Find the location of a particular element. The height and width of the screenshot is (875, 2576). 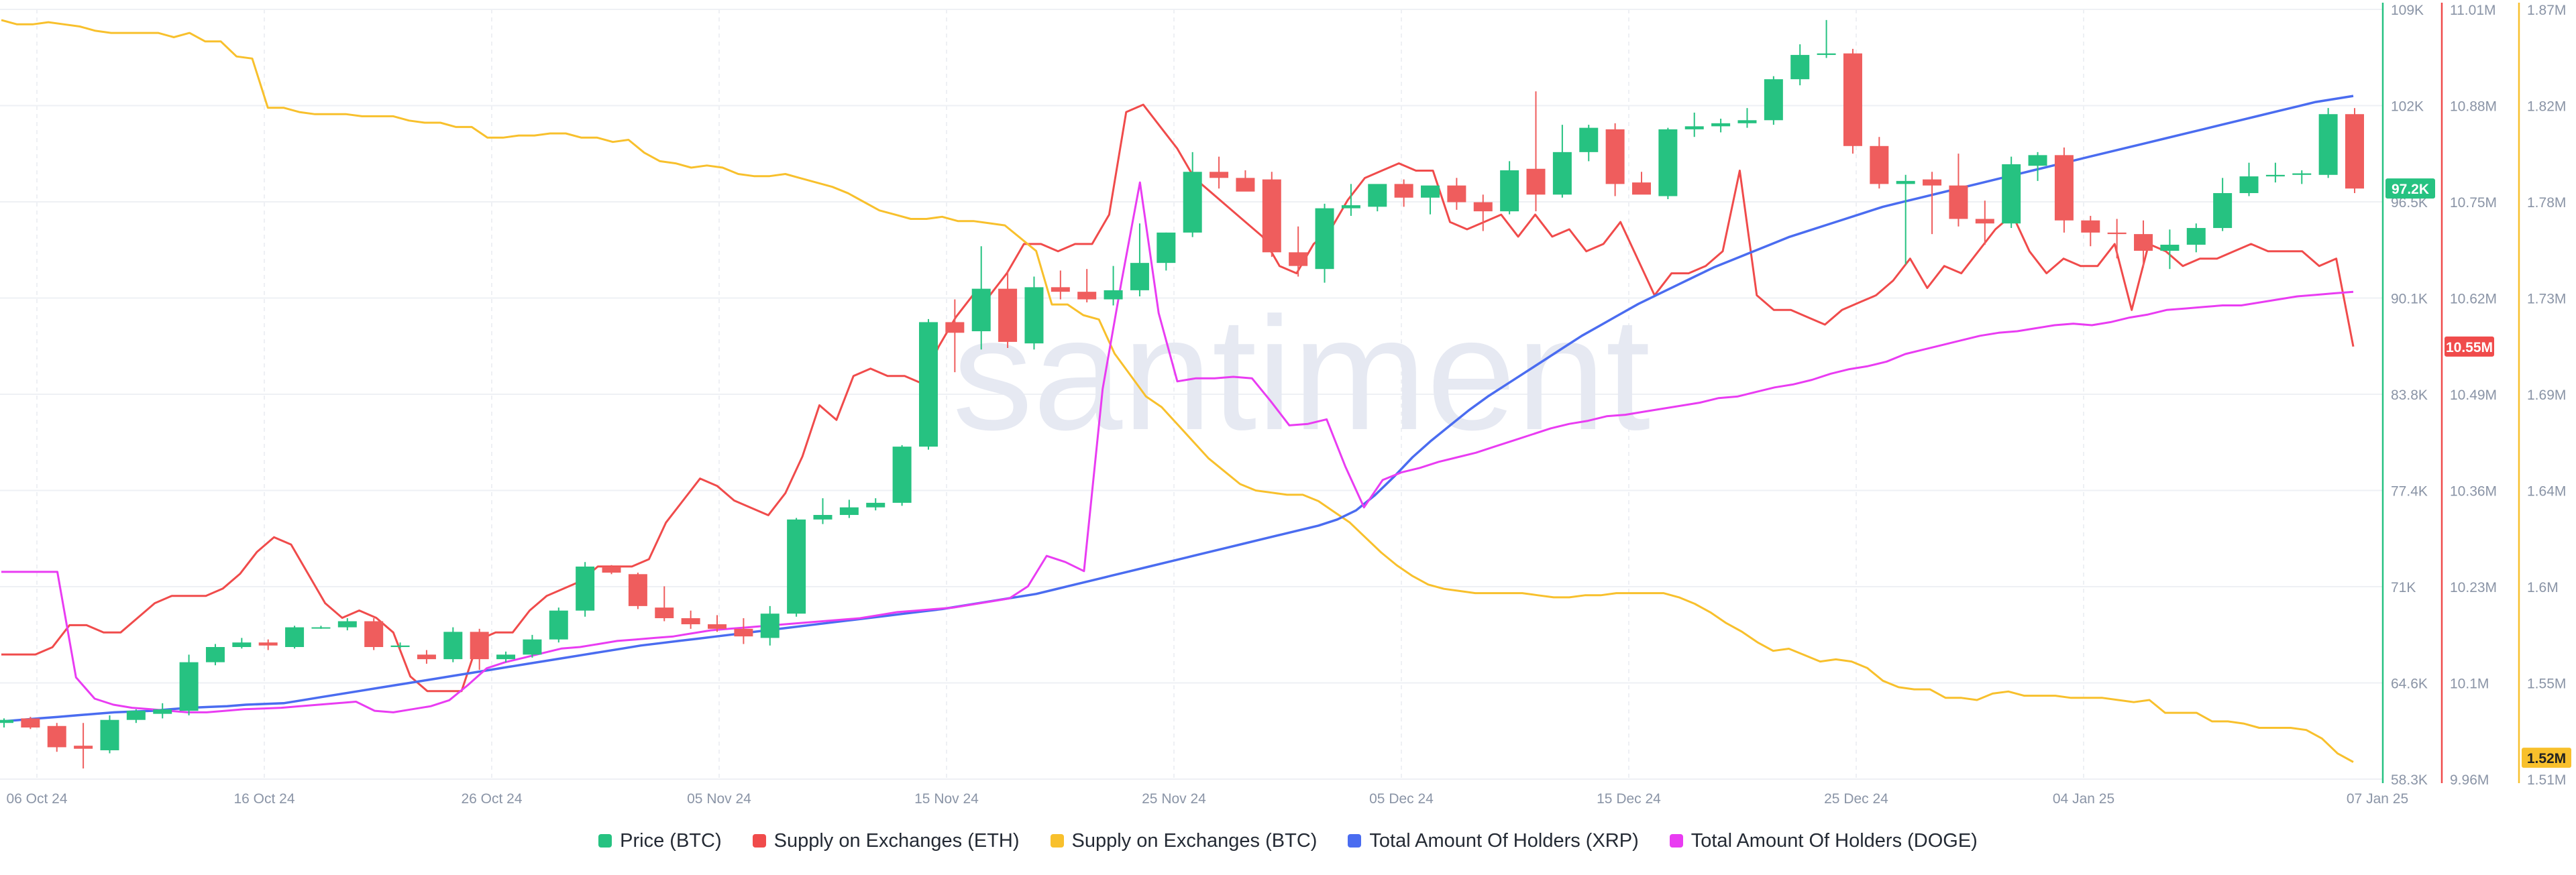

legend-item-supply-btc: Supply on Exchanges (BTC) is located at coordinates (1183, 841).